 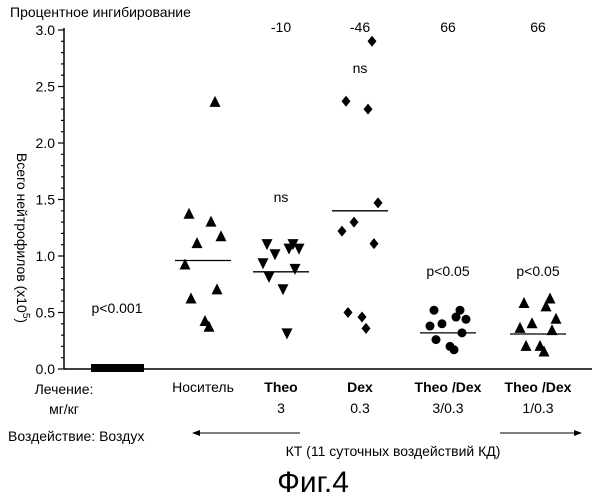 What do you see at coordinates (281, 27) in the screenshot?
I see `inhibition-value: -10` at bounding box center [281, 27].